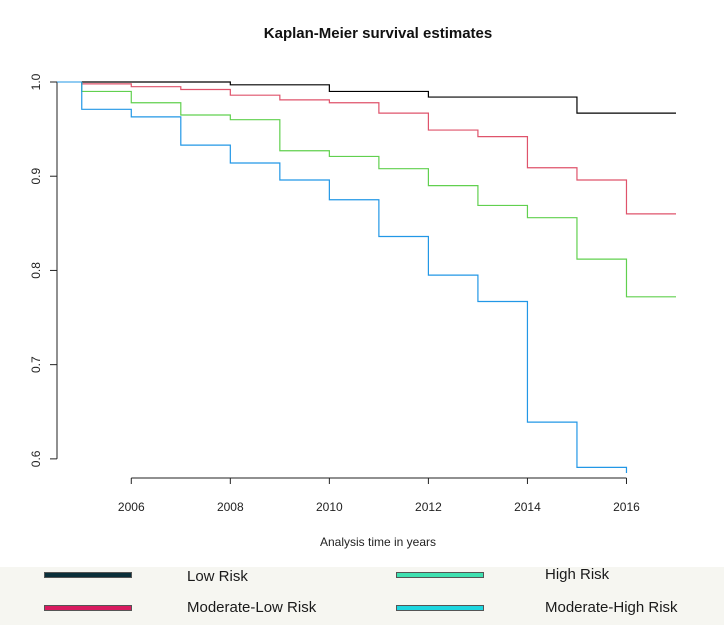 The width and height of the screenshot is (724, 625). What do you see at coordinates (36, 364) in the screenshot?
I see `y-tick-label: 0.7` at bounding box center [36, 364].